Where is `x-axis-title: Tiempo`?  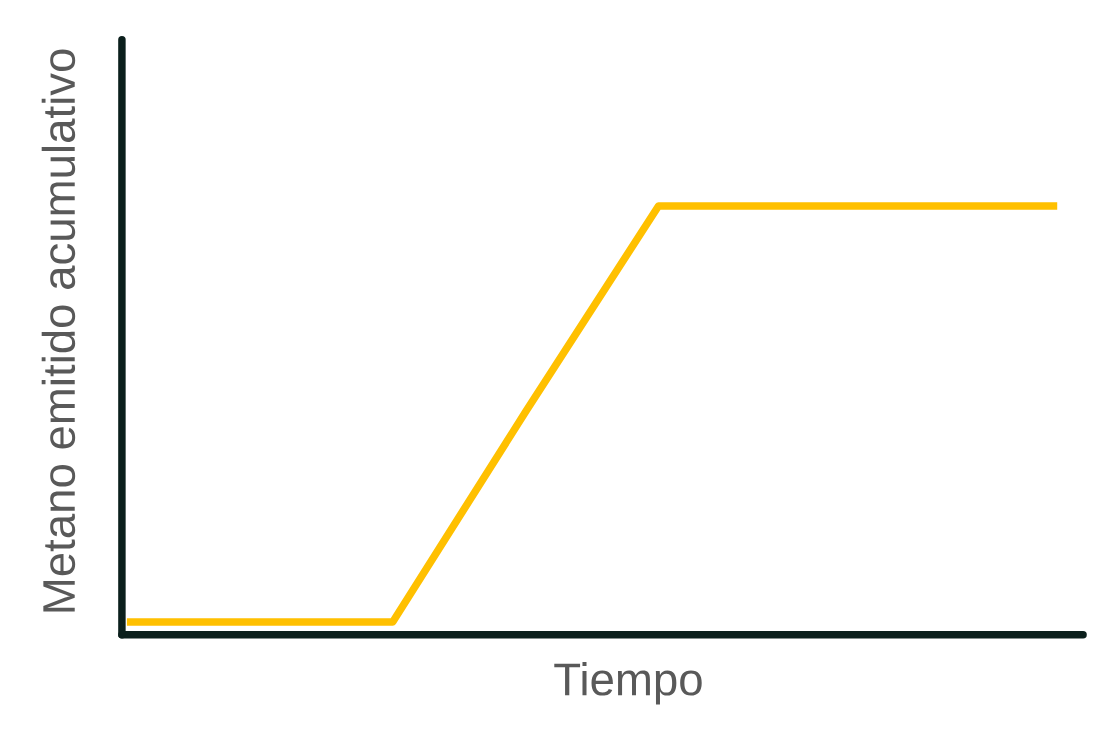 x-axis-title: Tiempo is located at coordinates (628, 683).